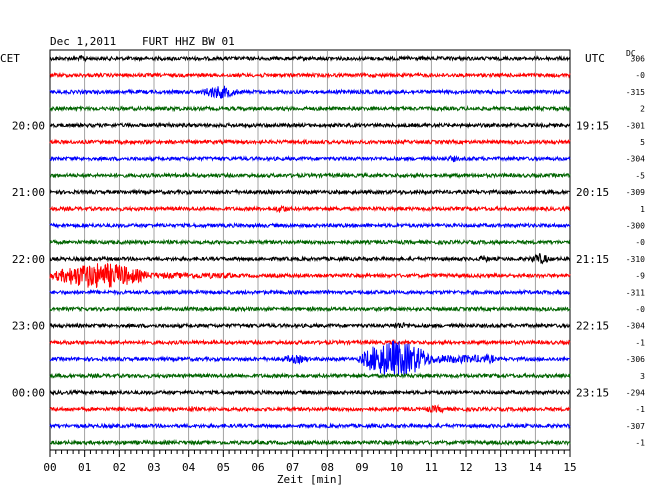 This screenshot has width=650, height=494. I want to click on dc-offset-label: -301, so click(635, 125).